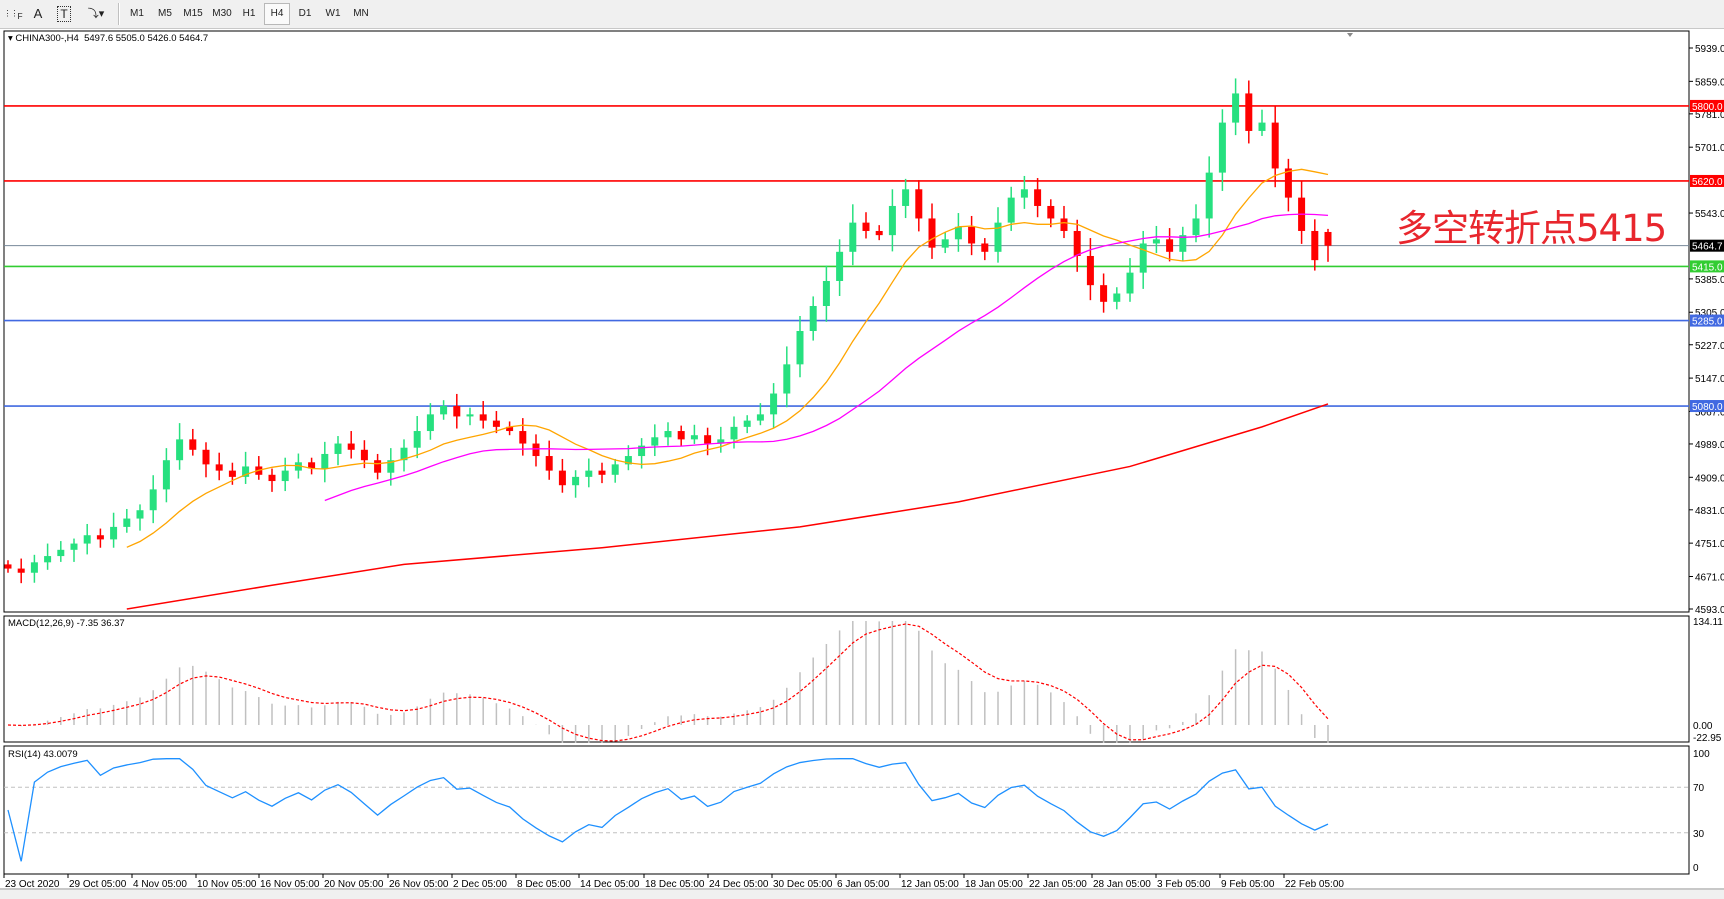  What do you see at coordinates (193, 13) in the screenshot?
I see `timeframe-m15-button: M15` at bounding box center [193, 13].